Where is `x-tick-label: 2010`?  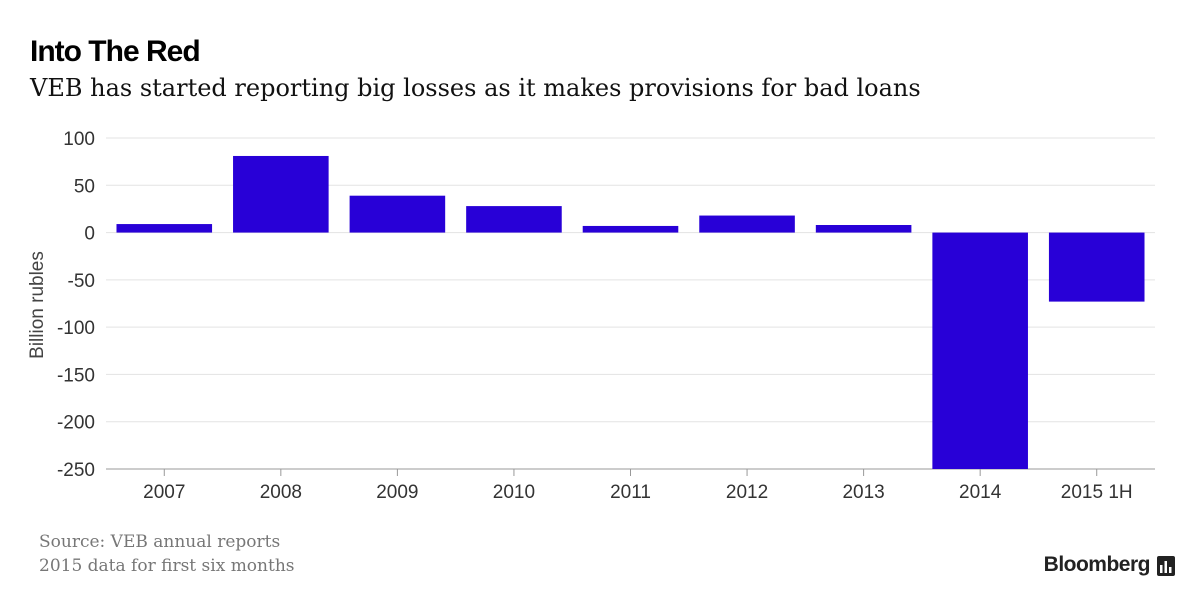
x-tick-label: 2010 is located at coordinates (514, 492).